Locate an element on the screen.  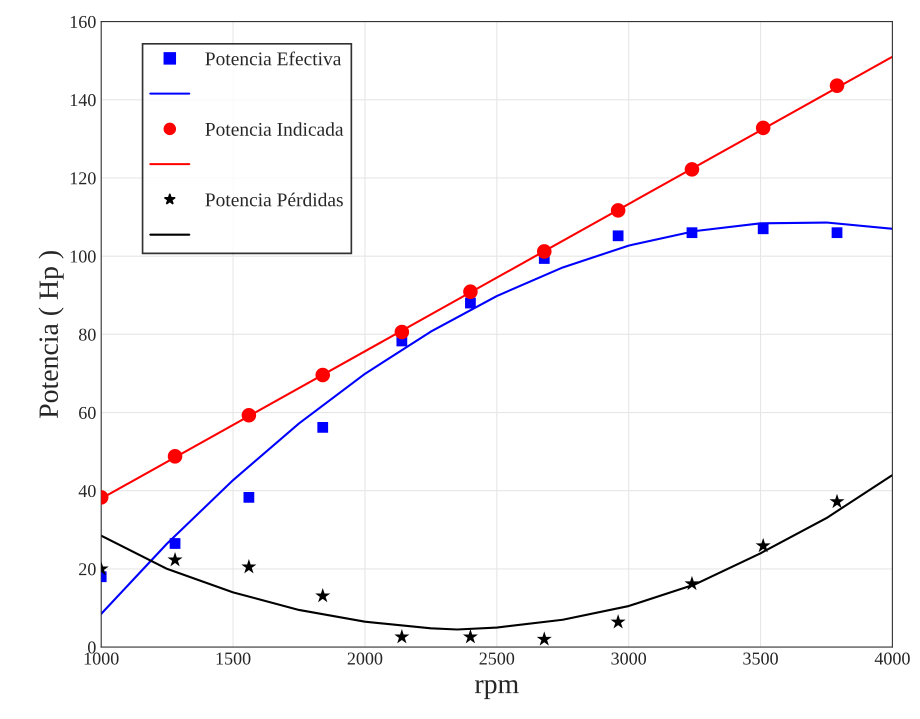
y-tick-label: 140 is located at coordinates (83, 100).